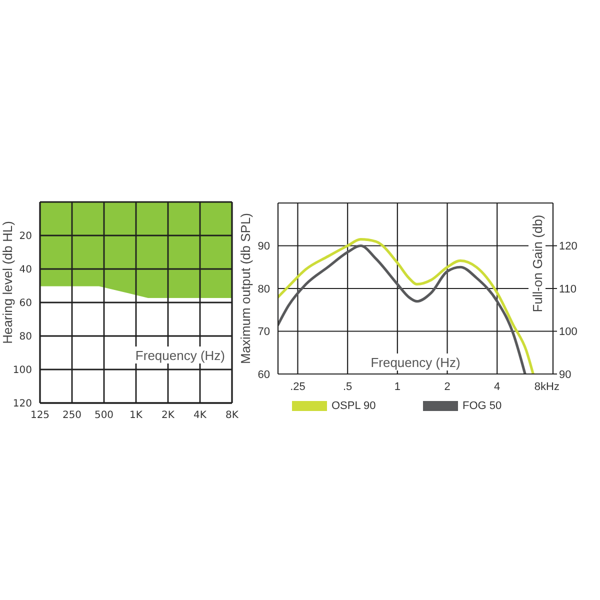 This screenshot has width=600, height=600. Describe the element at coordinates (568, 332) in the screenshot. I see `y2-tick-label: 100` at that location.